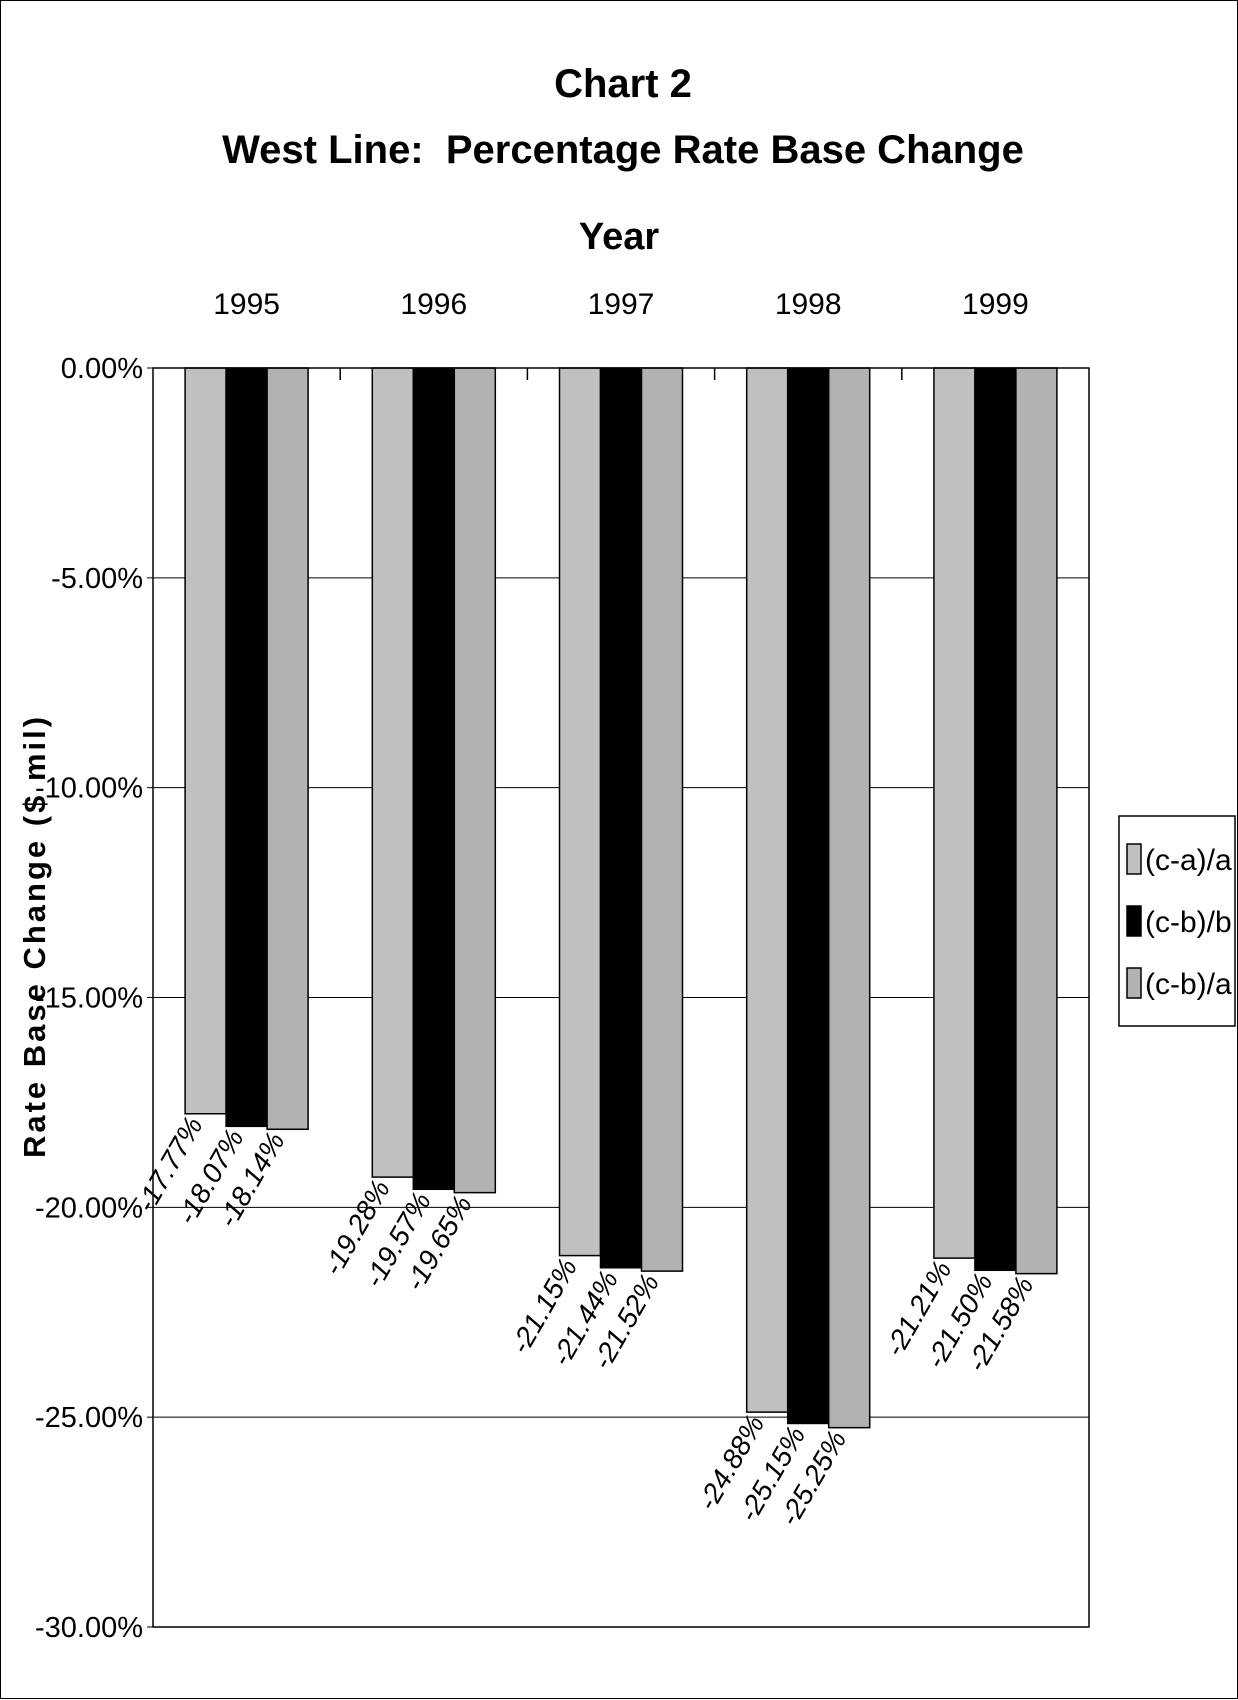  I want to click on category-labels: 1995 1996 1997 1998 1999, so click(621, 304).